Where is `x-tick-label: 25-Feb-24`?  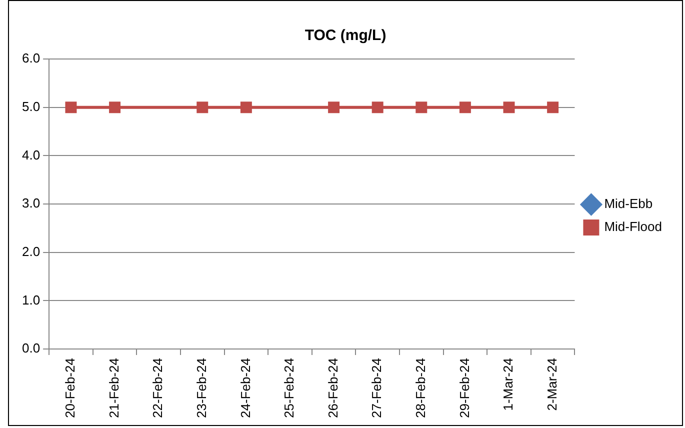 x-tick-label: 25-Feb-24 is located at coordinates (289, 388).